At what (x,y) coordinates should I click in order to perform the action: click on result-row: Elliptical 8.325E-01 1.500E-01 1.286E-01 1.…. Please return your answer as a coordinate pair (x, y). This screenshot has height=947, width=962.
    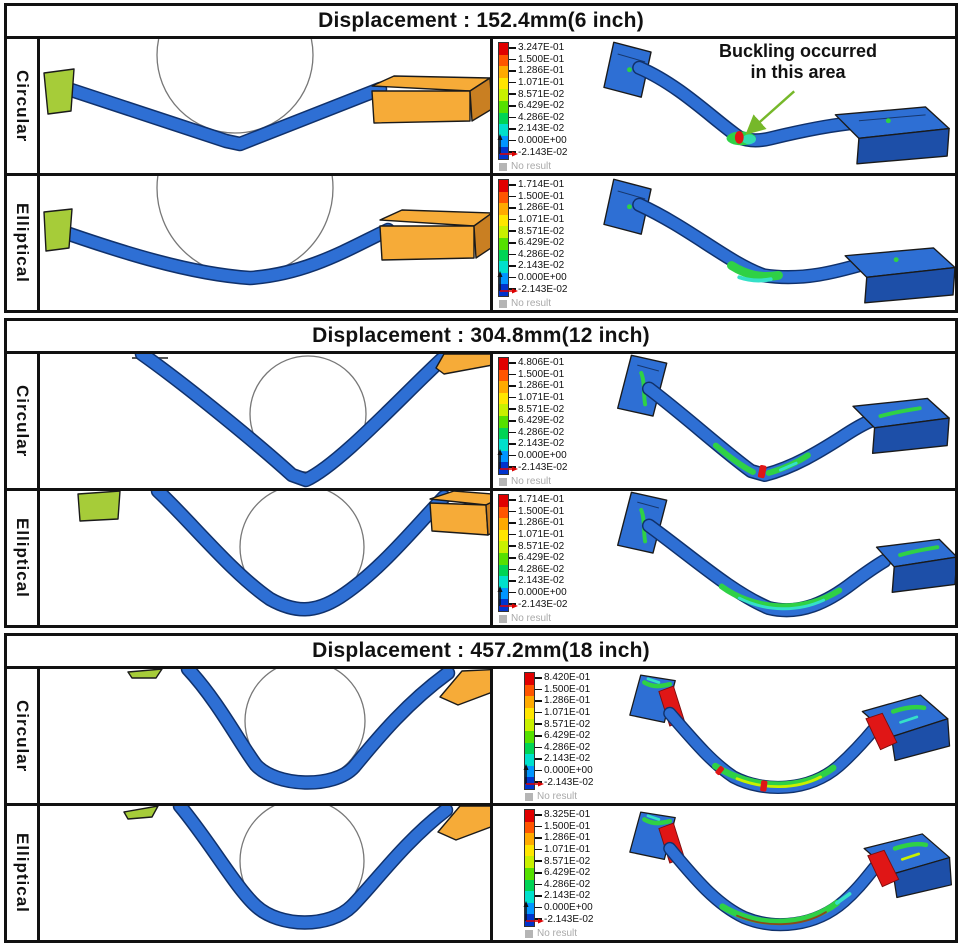
    Looking at the image, I should click on (481, 871).